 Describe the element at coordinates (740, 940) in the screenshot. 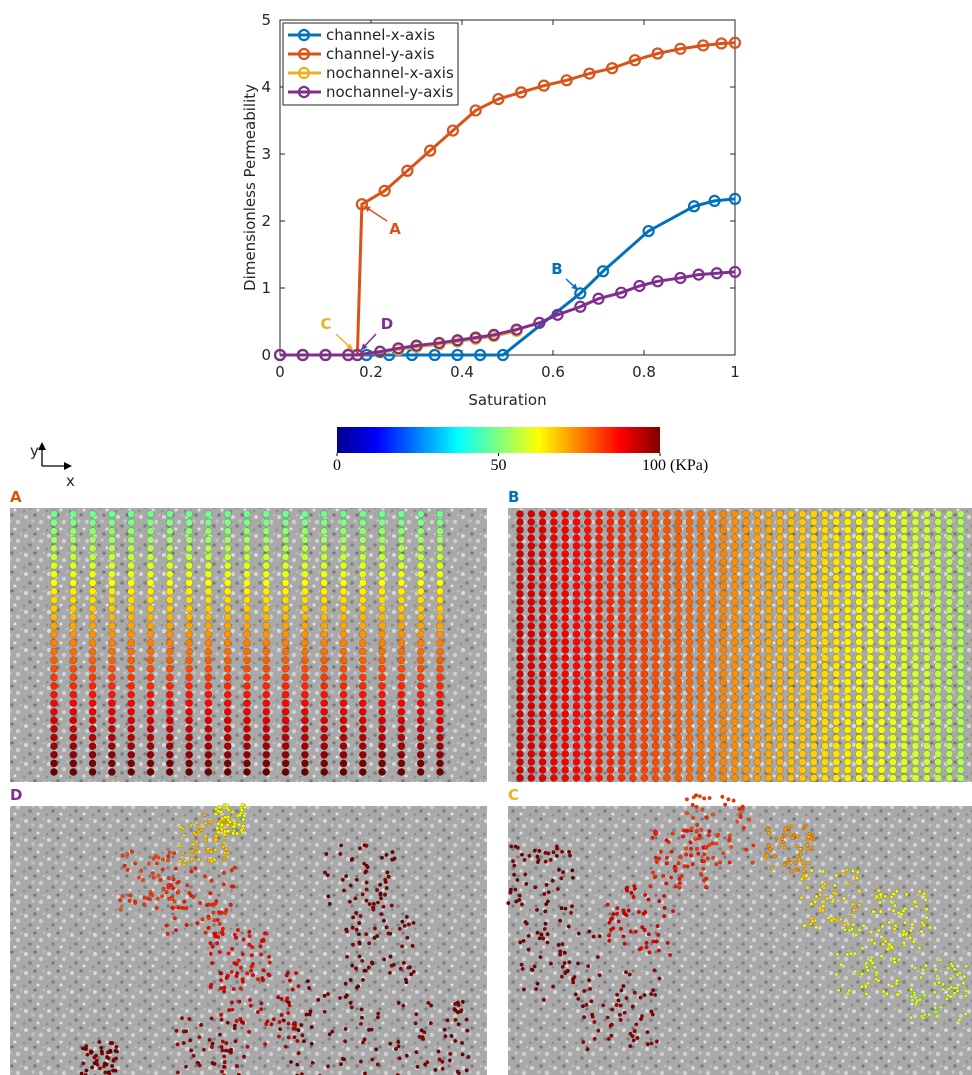

I see `panel-image` at that location.